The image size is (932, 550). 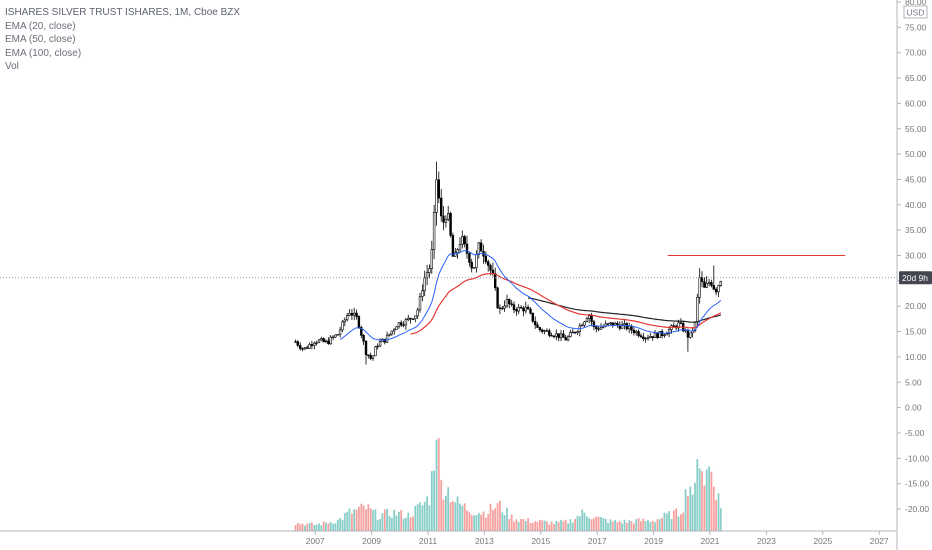 What do you see at coordinates (12, 66) in the screenshot?
I see `volume-legend: Vol` at bounding box center [12, 66].